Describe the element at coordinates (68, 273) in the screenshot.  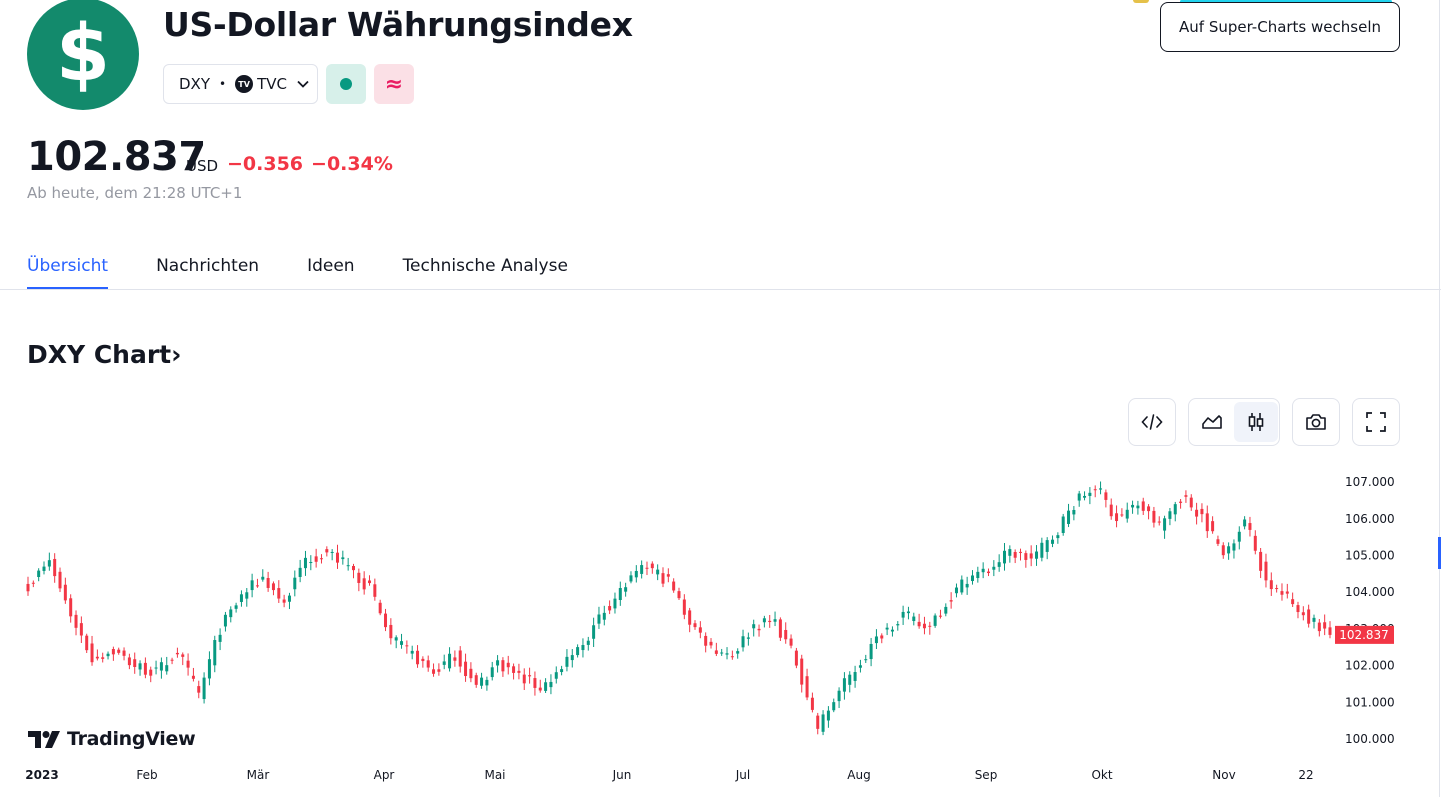
I see `tab-overview: Übersicht` at that location.